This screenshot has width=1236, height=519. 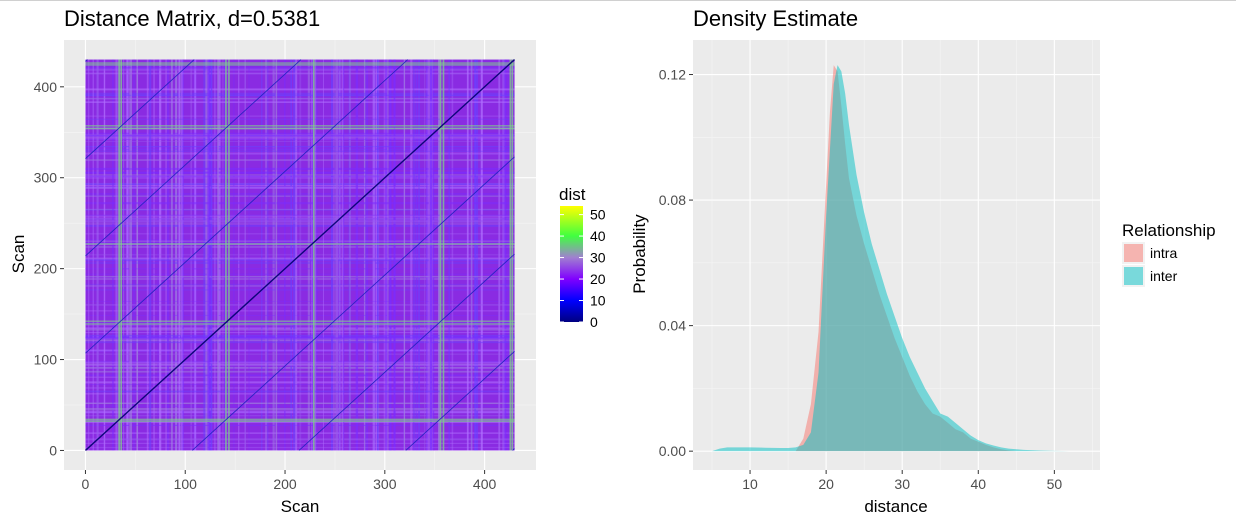 What do you see at coordinates (572, 194) in the screenshot?
I see `colorbar-title: dist` at bounding box center [572, 194].